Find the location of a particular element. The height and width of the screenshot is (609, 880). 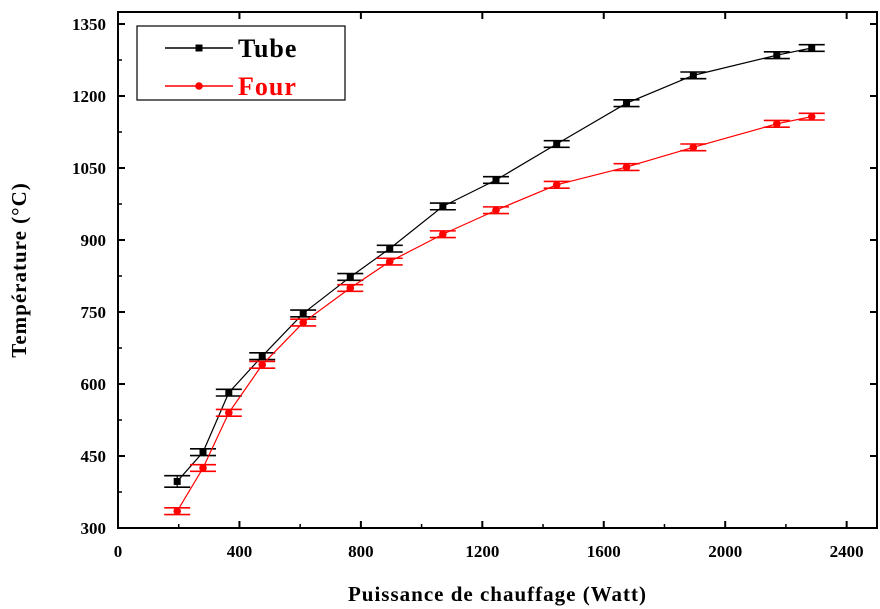

y-tick-label: 600 is located at coordinates (94, 384).